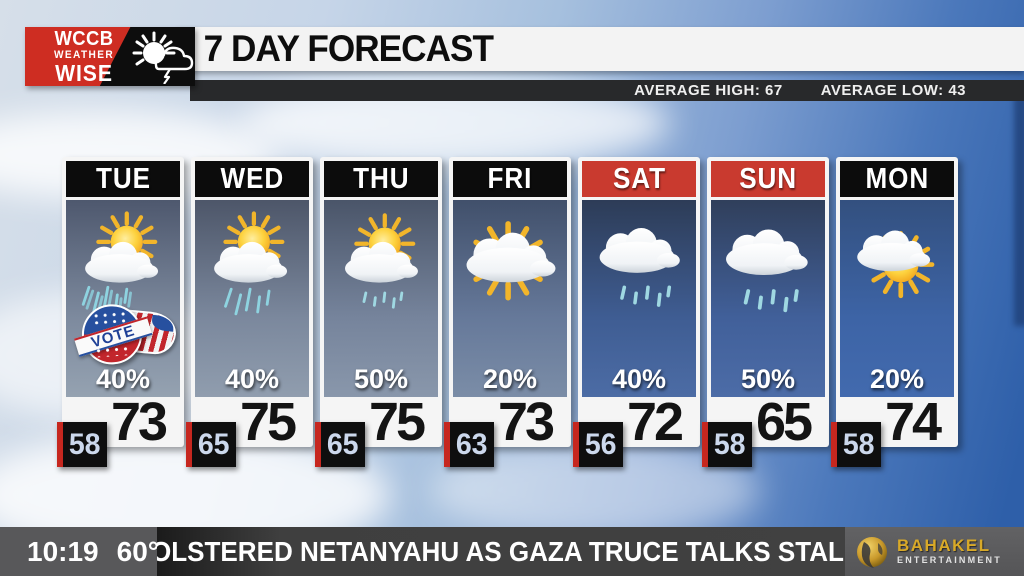 This screenshot has width=1024, height=576. I want to click on day-label: WED, so click(252, 178).